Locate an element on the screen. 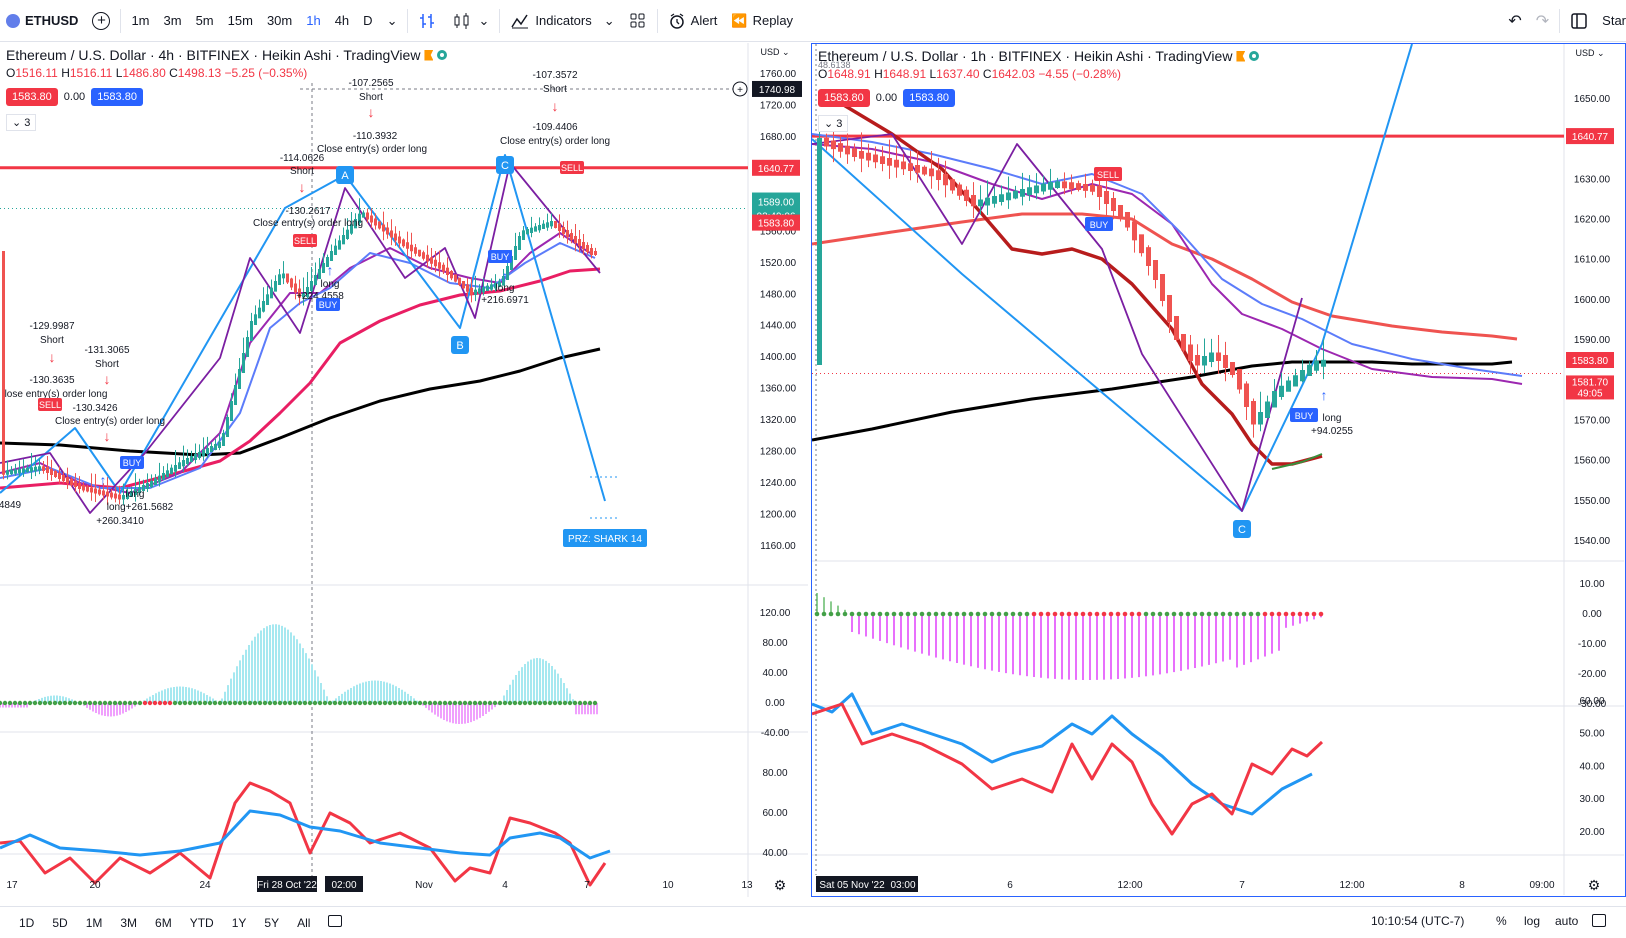 The image size is (1626, 938). ma-red-line is located at coordinates (1165, 276).